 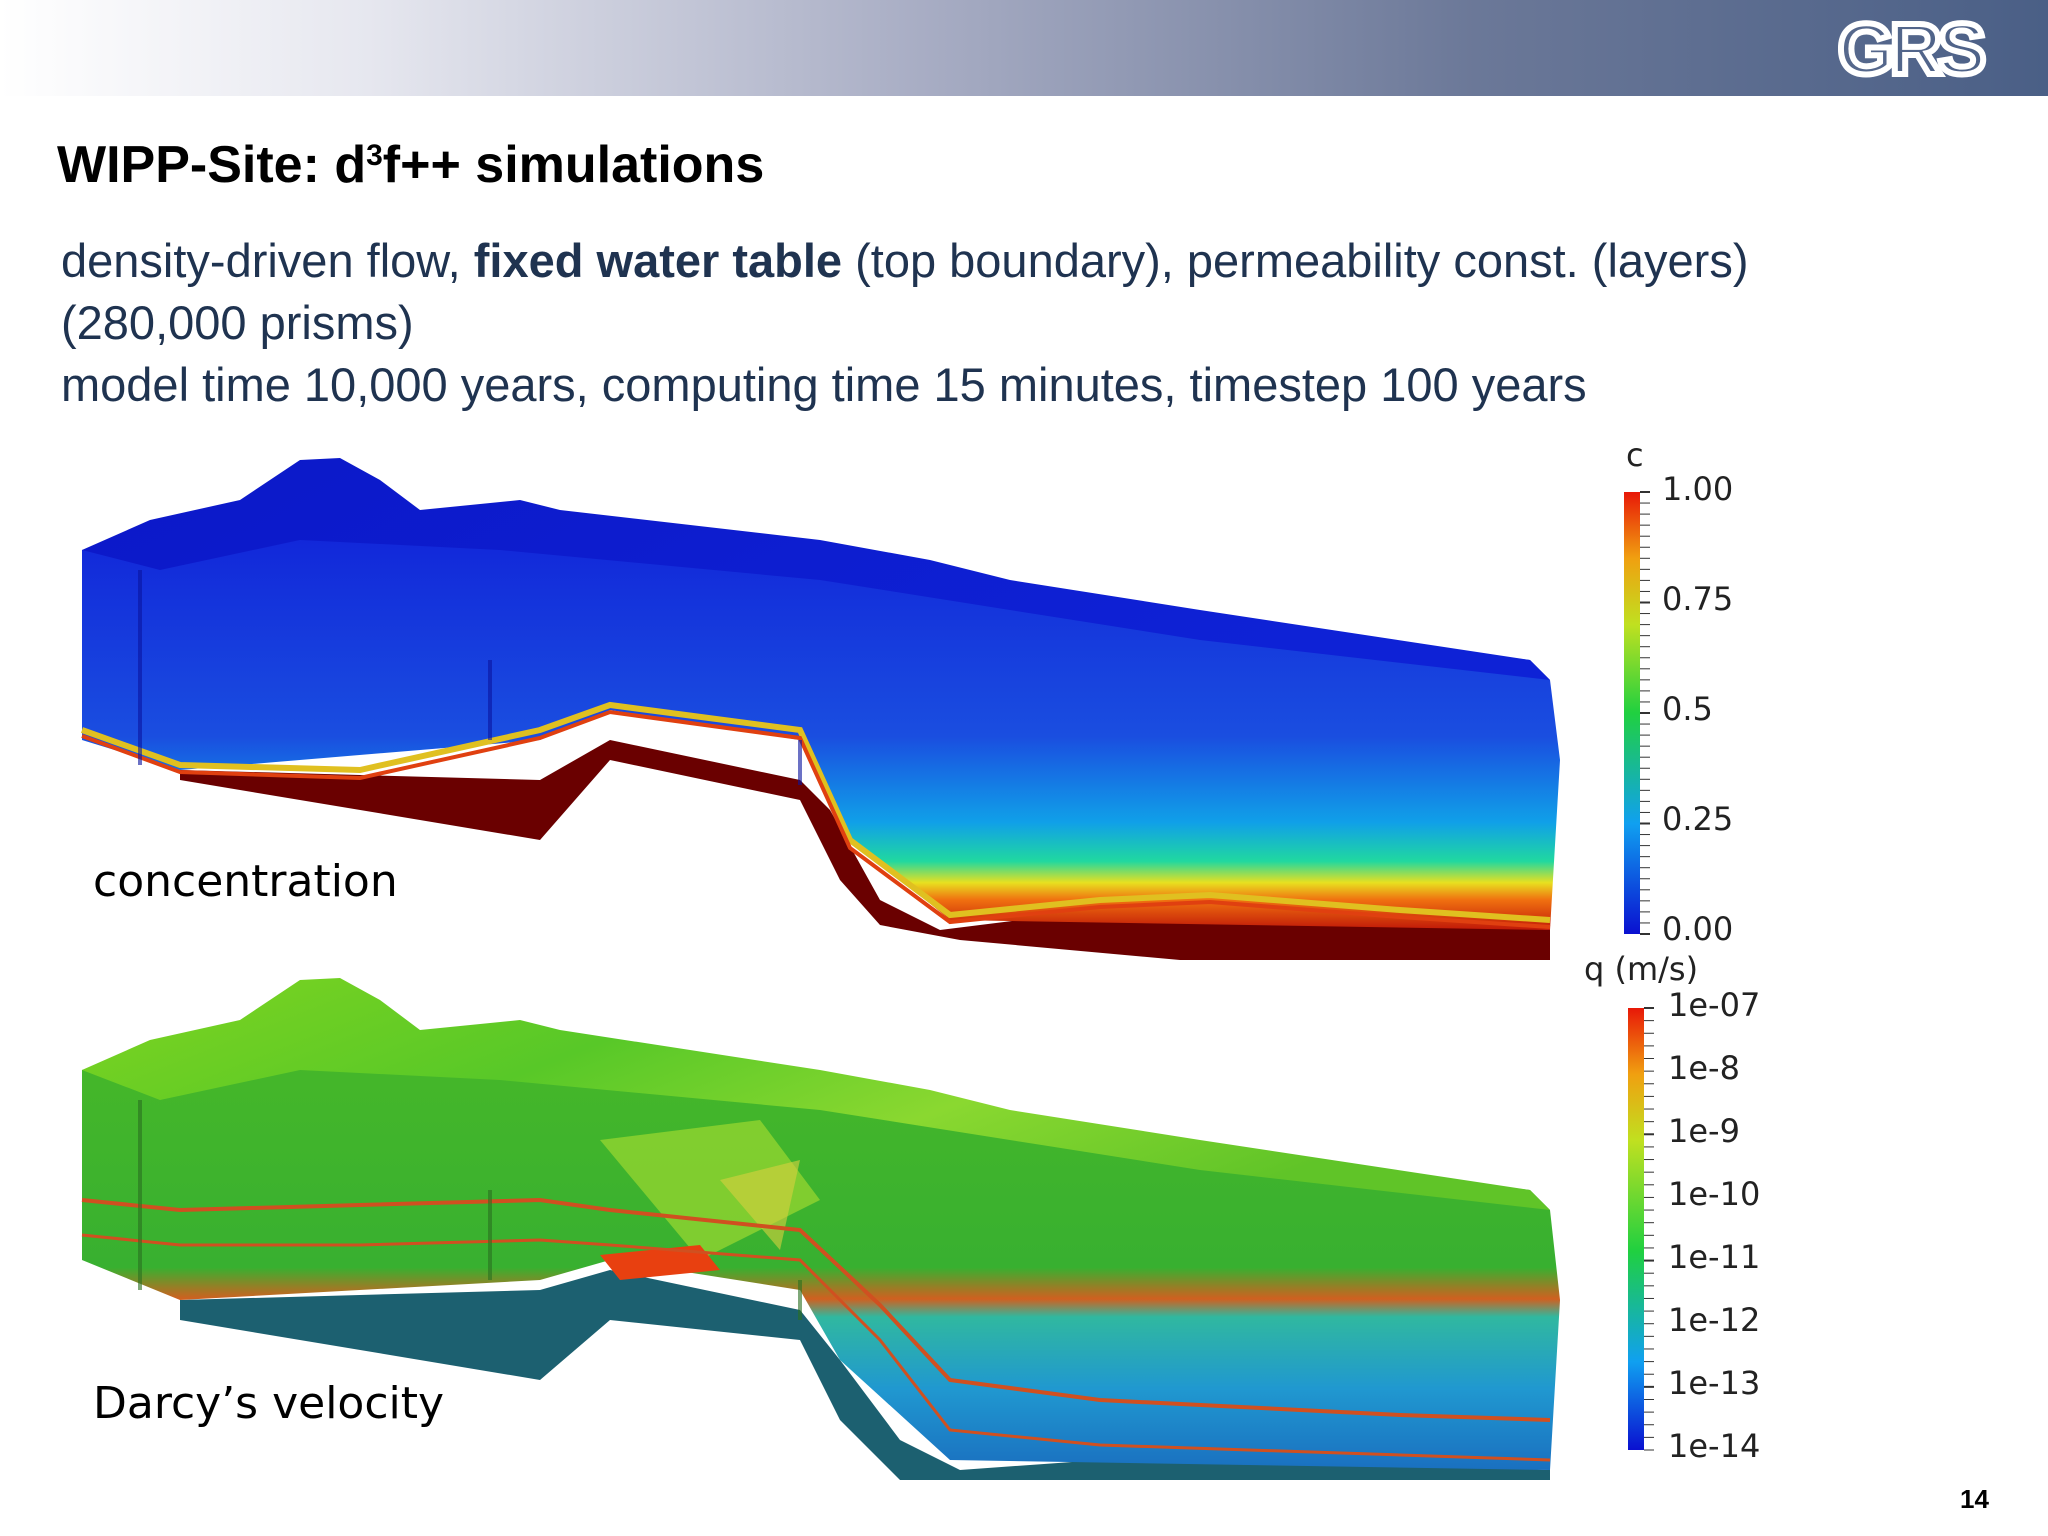 What do you see at coordinates (269, 1403) in the screenshot?
I see `velocity-label: Darcy’s velocity` at bounding box center [269, 1403].